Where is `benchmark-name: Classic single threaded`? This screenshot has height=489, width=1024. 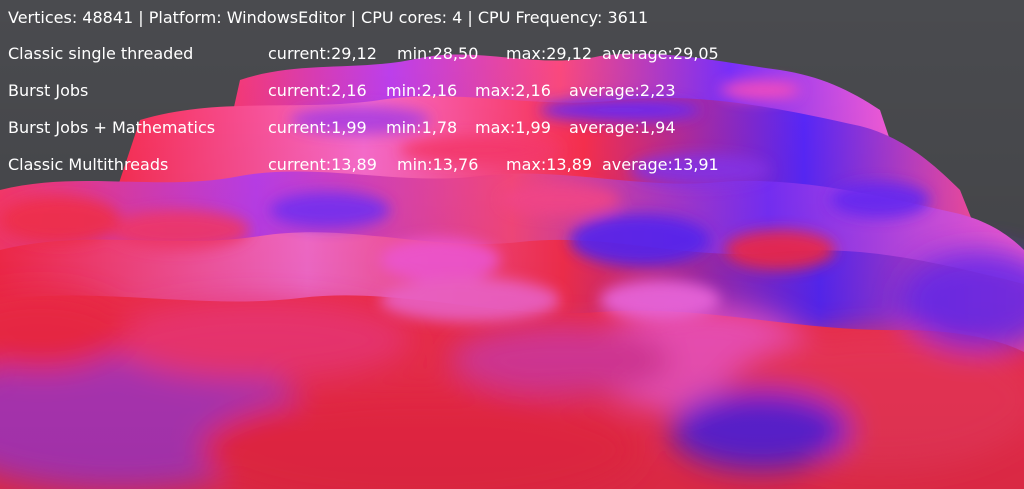
benchmark-name: Classic single threaded is located at coordinates (101, 53).